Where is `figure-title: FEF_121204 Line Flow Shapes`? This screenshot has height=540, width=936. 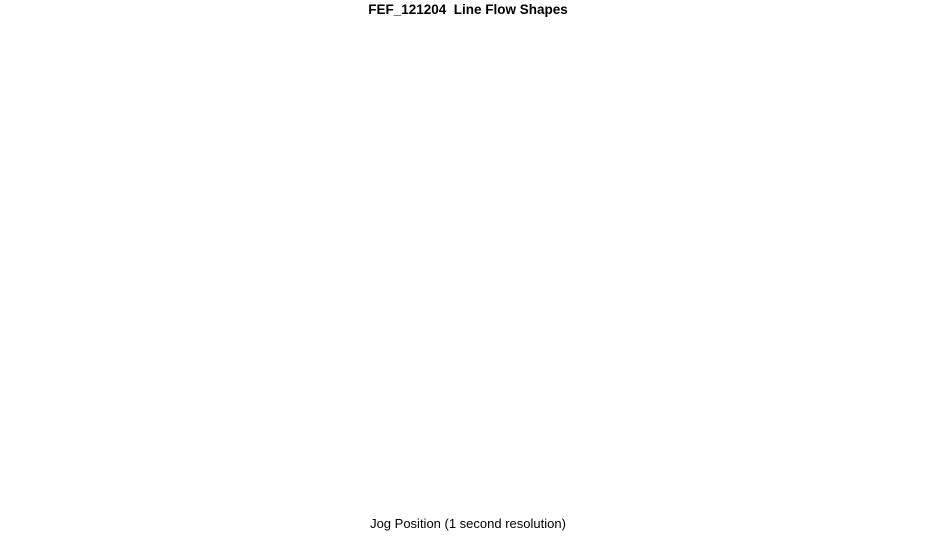
figure-title: FEF_121204 Line Flow Shapes is located at coordinates (468, 9).